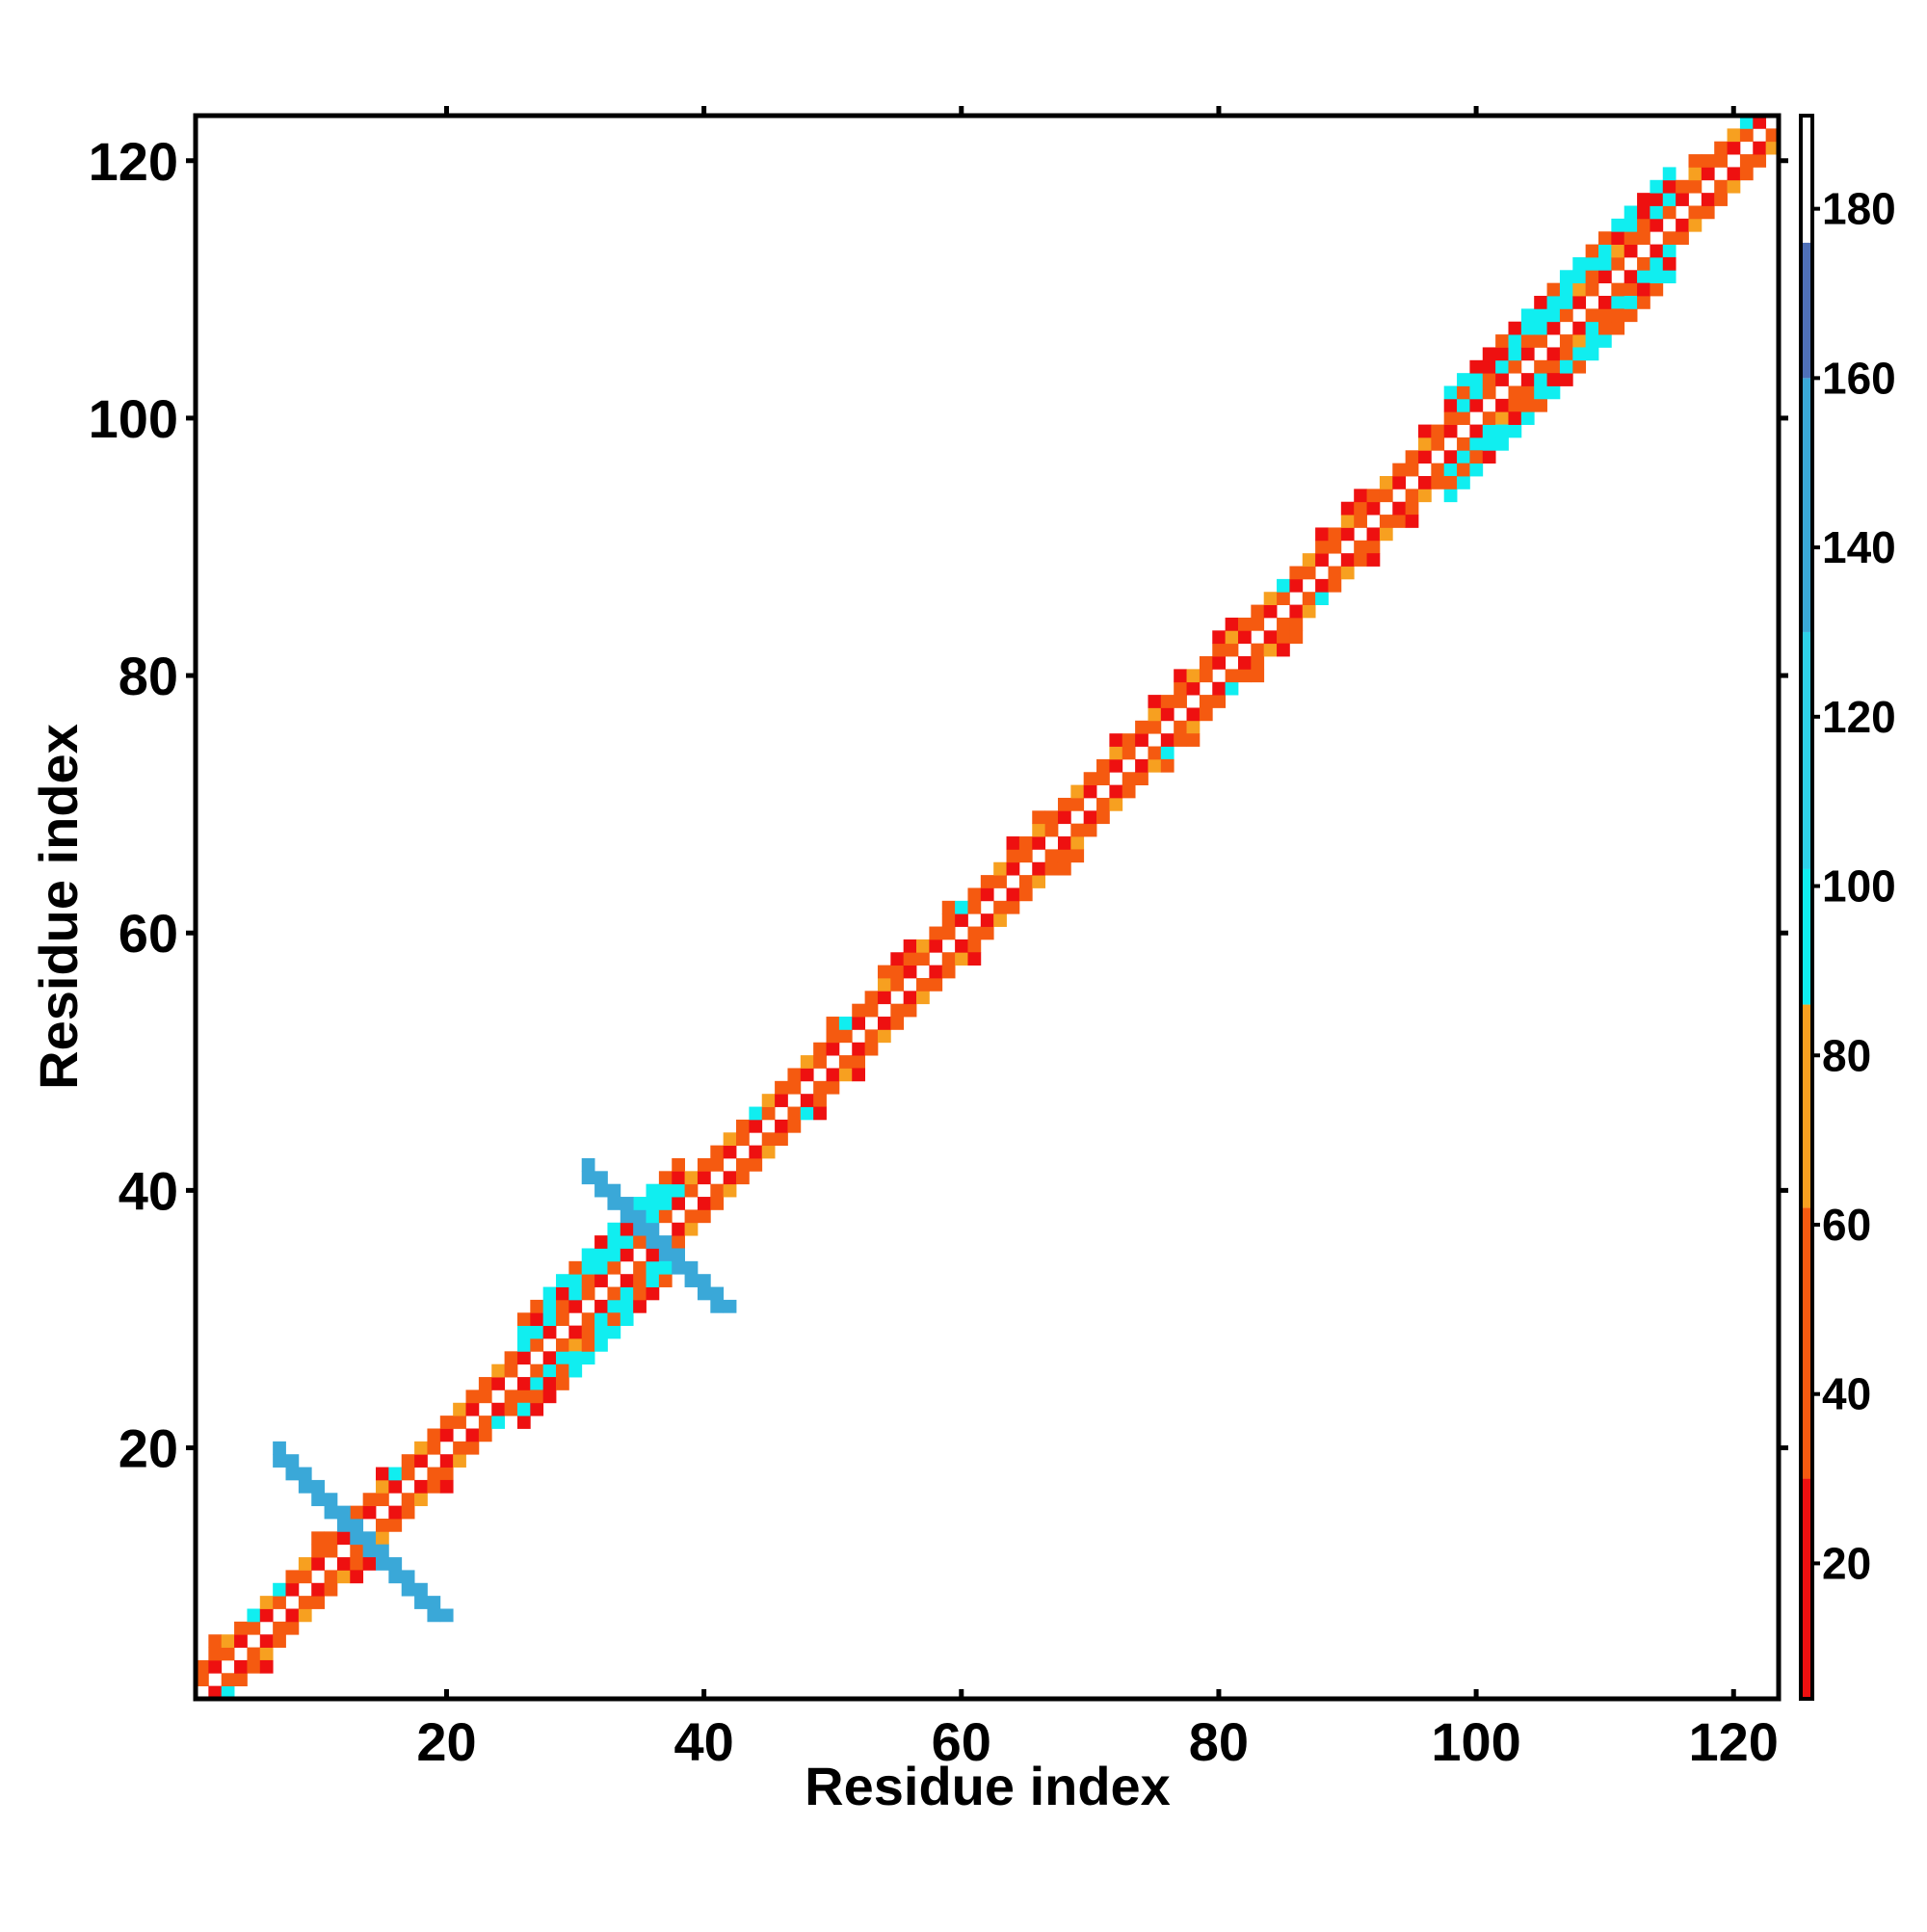 The height and width of the screenshot is (1932, 1927). I want to click on y-axis-label: Residue index, so click(58, 907).